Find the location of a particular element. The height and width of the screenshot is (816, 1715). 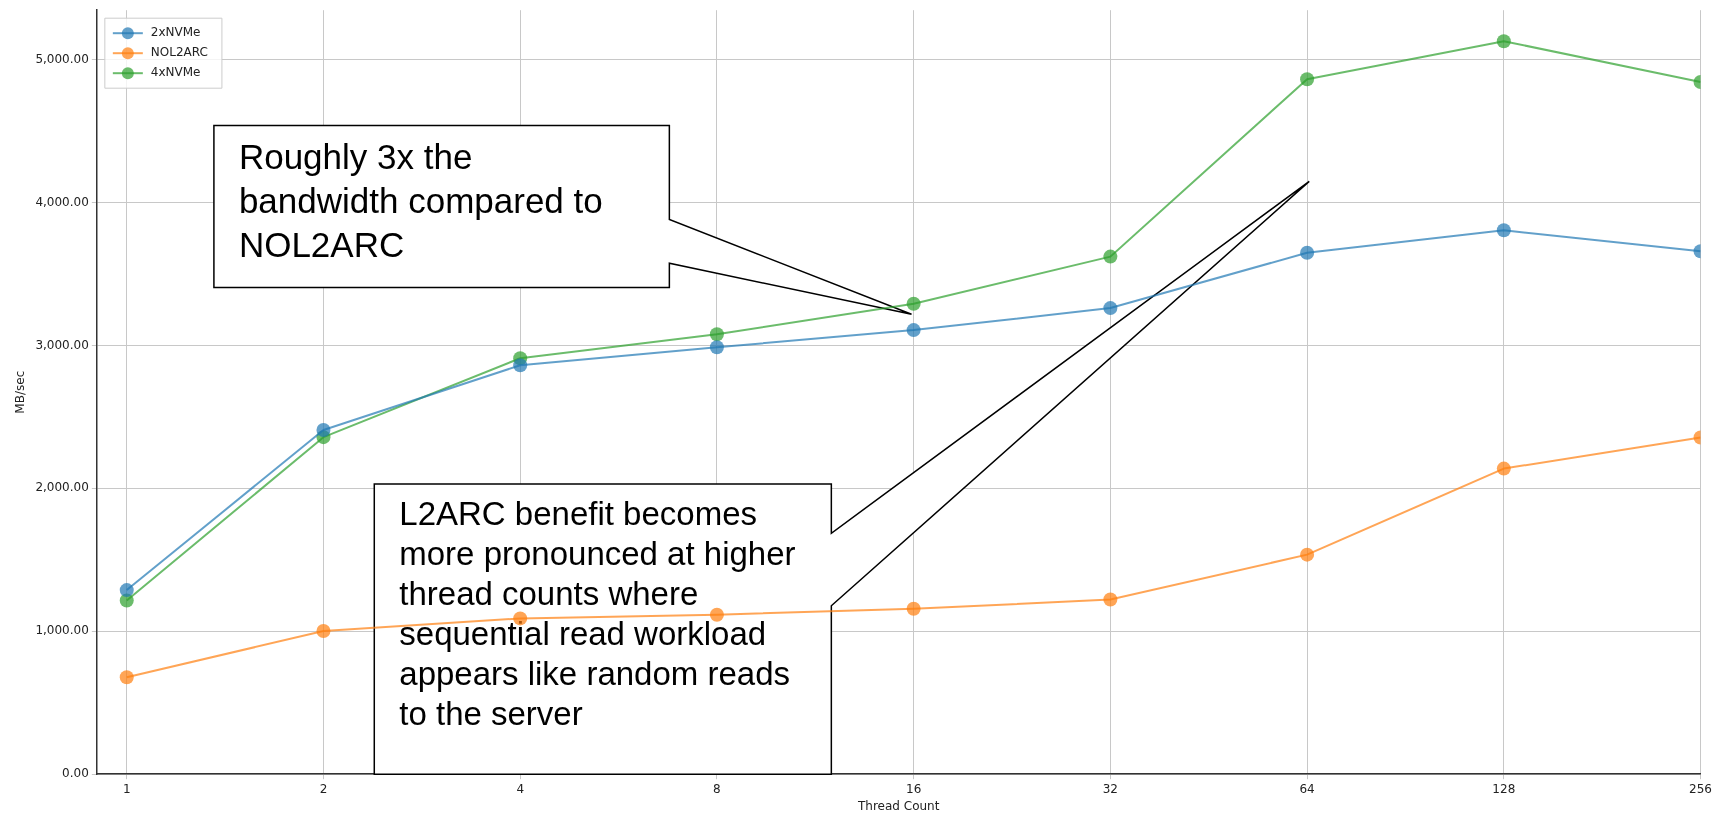

y-tick-label: 5,000.00 is located at coordinates (62, 58).